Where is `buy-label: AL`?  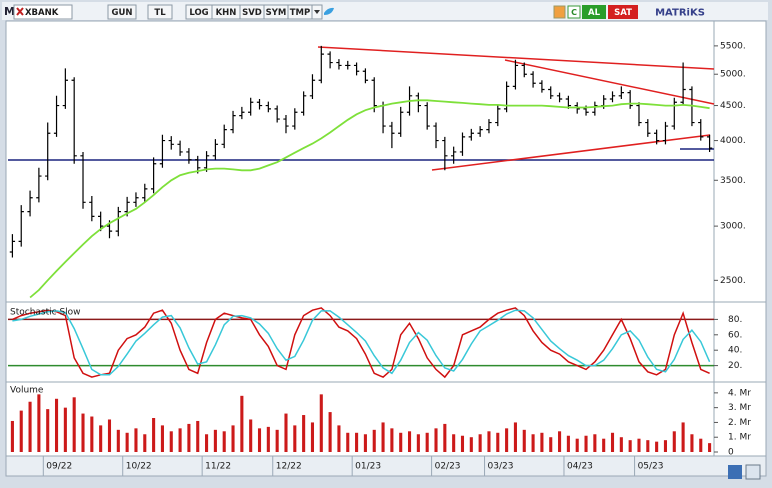
buy-label: AL is located at coordinates (594, 13).